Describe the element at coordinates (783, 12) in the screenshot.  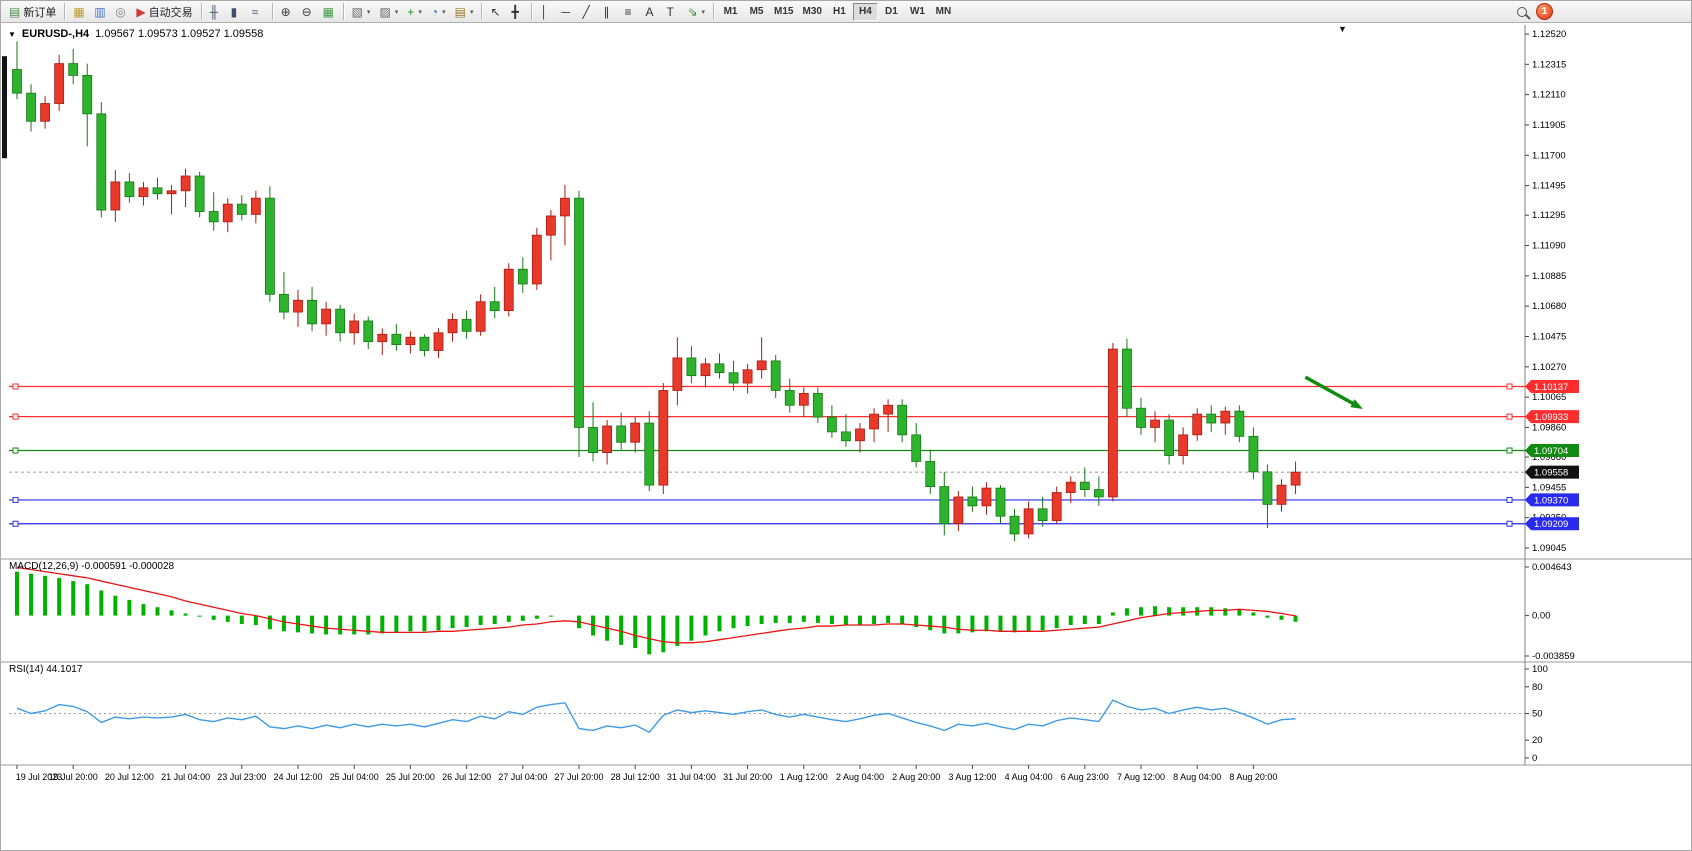
I see `timeframe-m15-button: M15` at that location.